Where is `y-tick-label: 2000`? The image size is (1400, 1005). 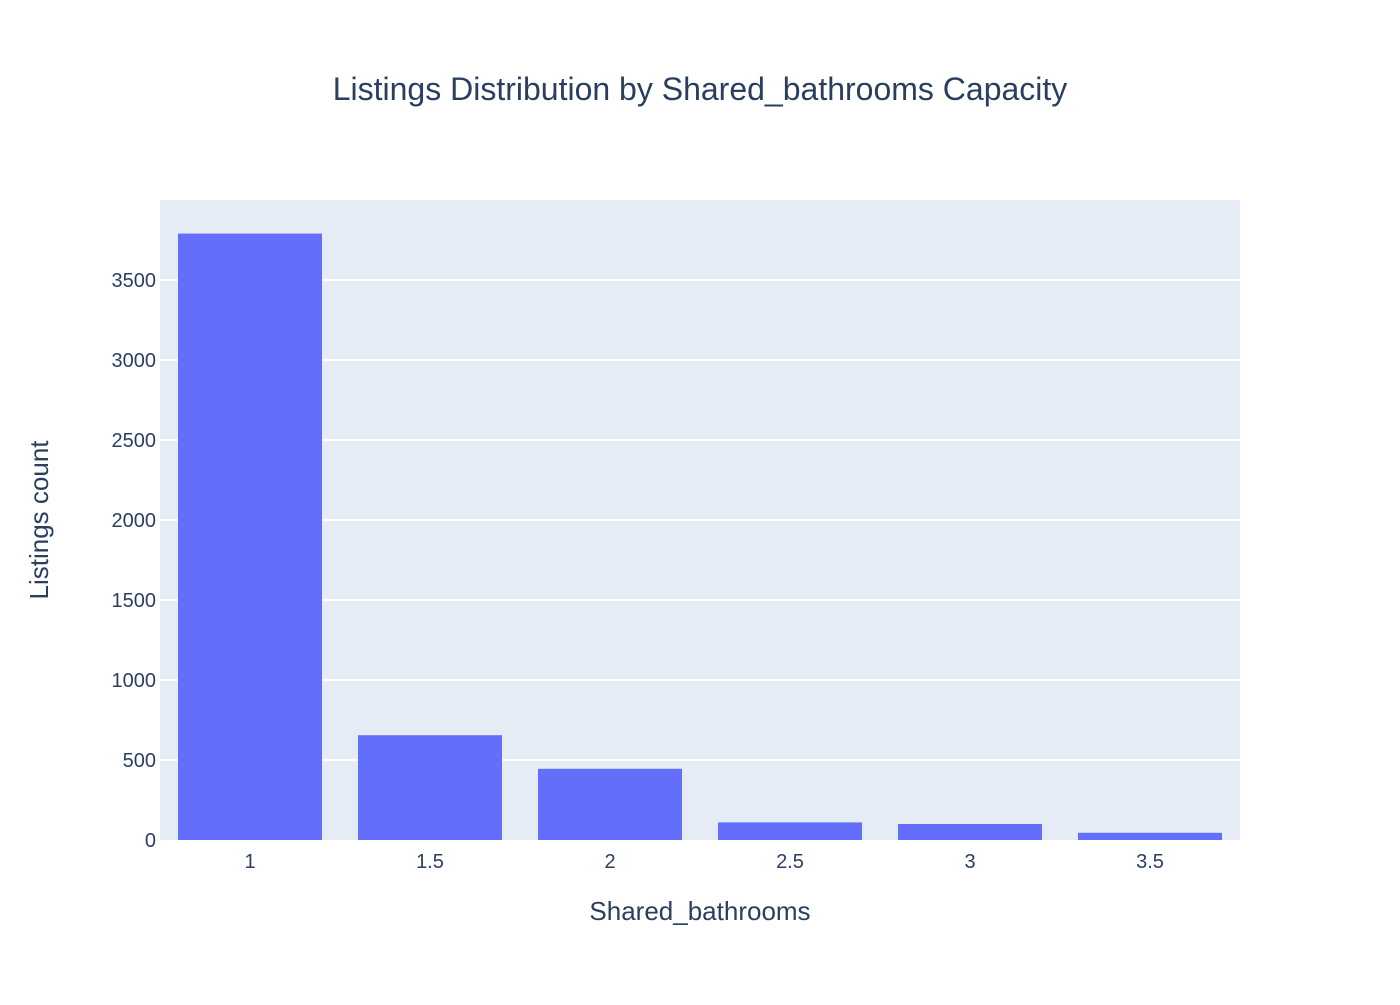 y-tick-label: 2000 is located at coordinates (134, 521).